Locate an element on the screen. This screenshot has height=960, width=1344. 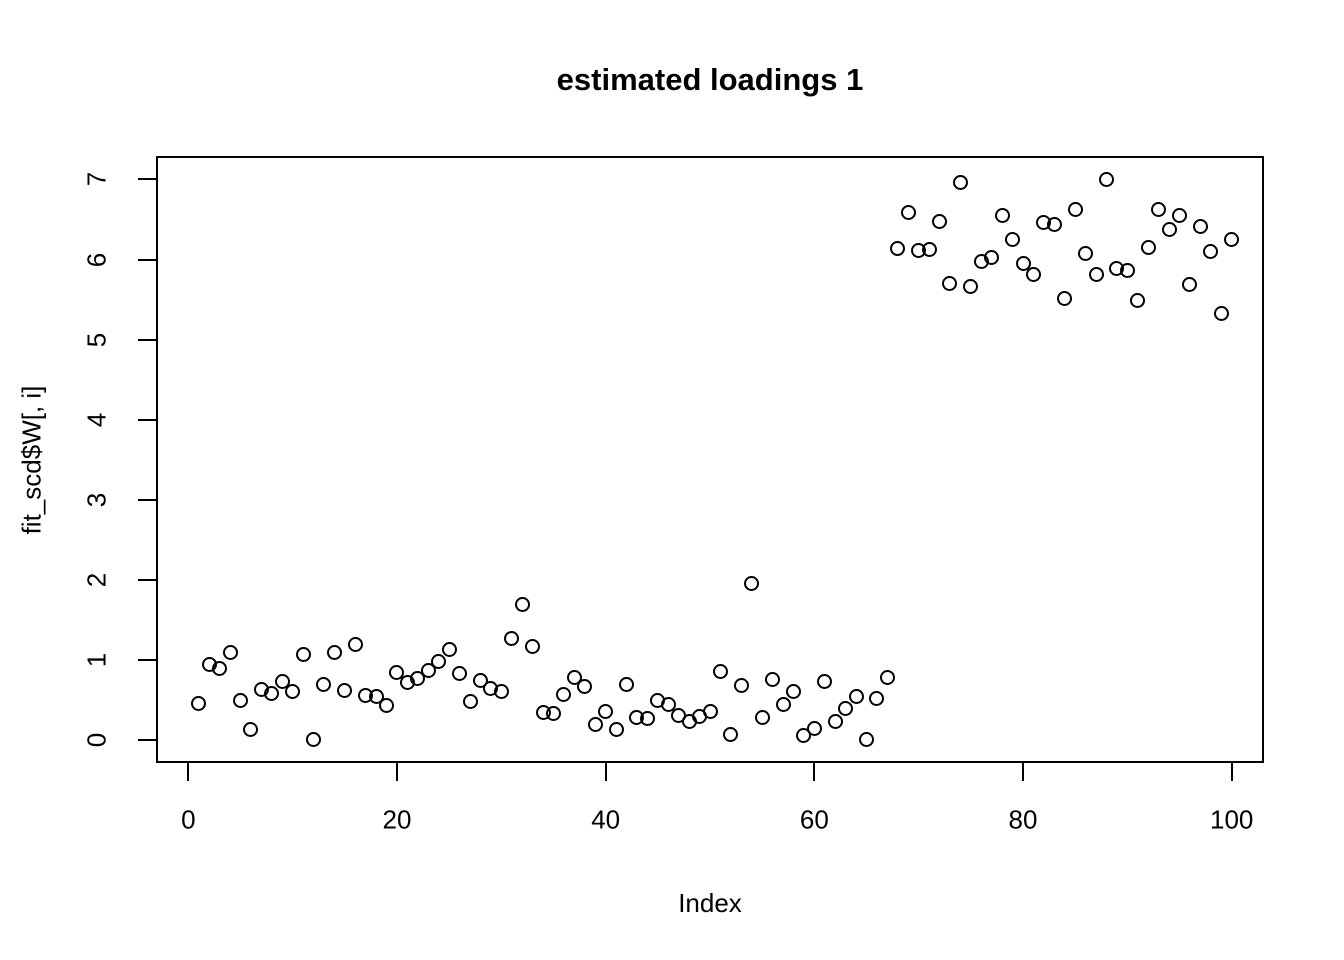
y-axis-tick-label: 4 is located at coordinates (96, 420).